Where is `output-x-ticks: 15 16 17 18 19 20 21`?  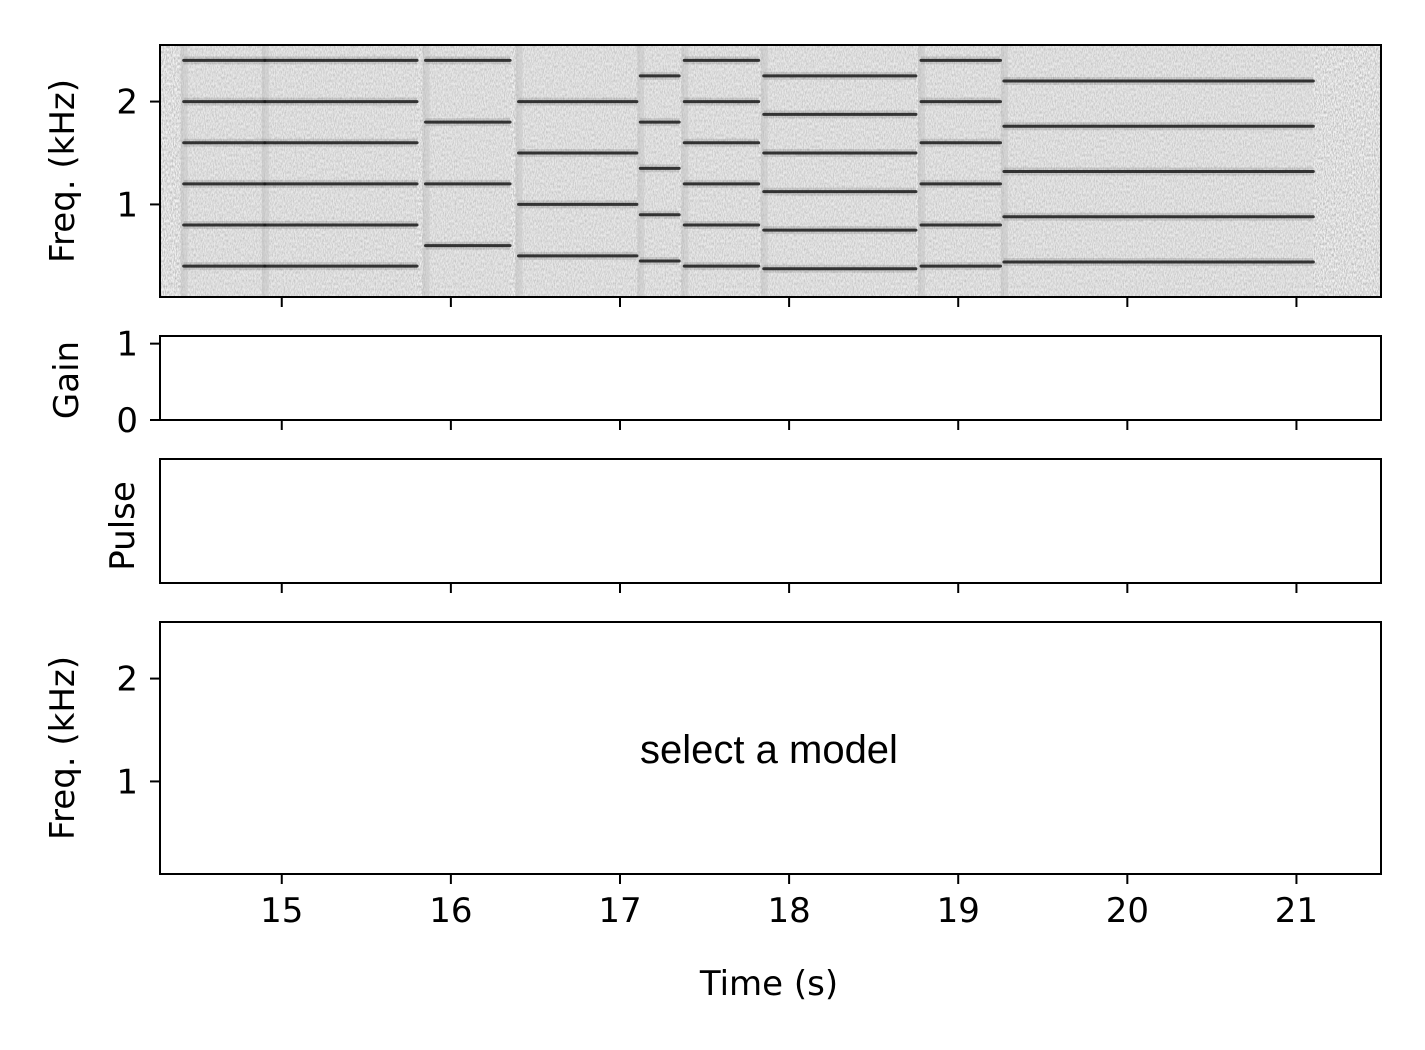 output-x-ticks: 15 16 17 18 19 20 21 is located at coordinates (789, 902).